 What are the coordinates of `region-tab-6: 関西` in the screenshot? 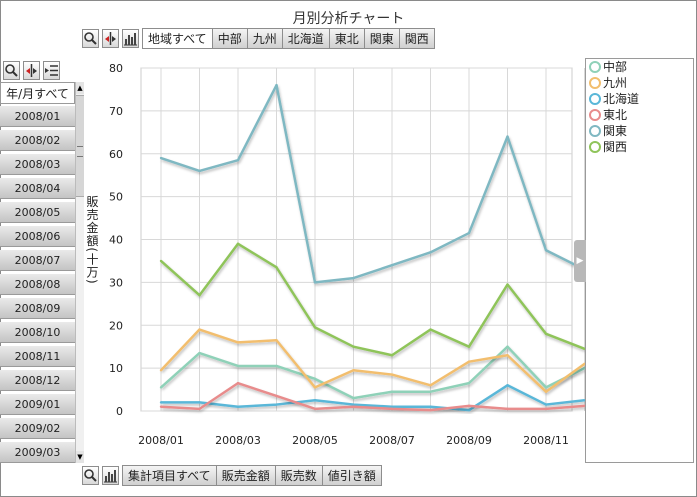 It's located at (416, 38).